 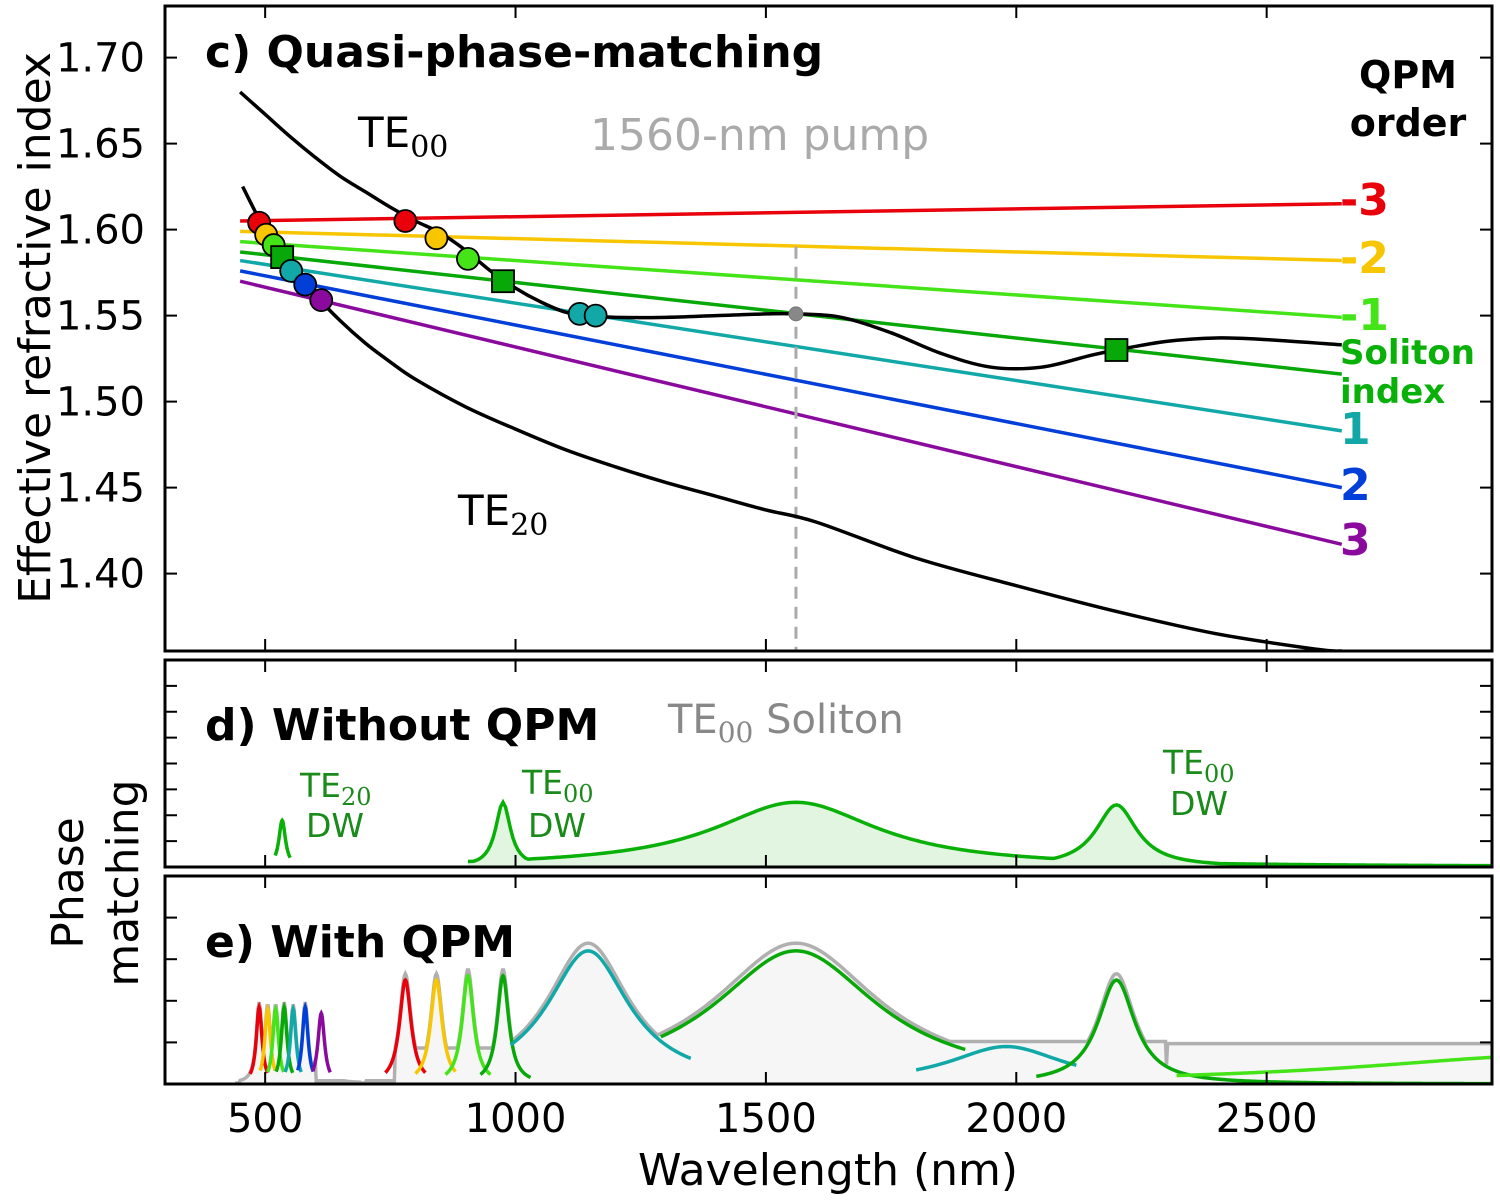 What do you see at coordinates (100, 489) in the screenshot?
I see `y-tick-label: 1.45` at bounding box center [100, 489].